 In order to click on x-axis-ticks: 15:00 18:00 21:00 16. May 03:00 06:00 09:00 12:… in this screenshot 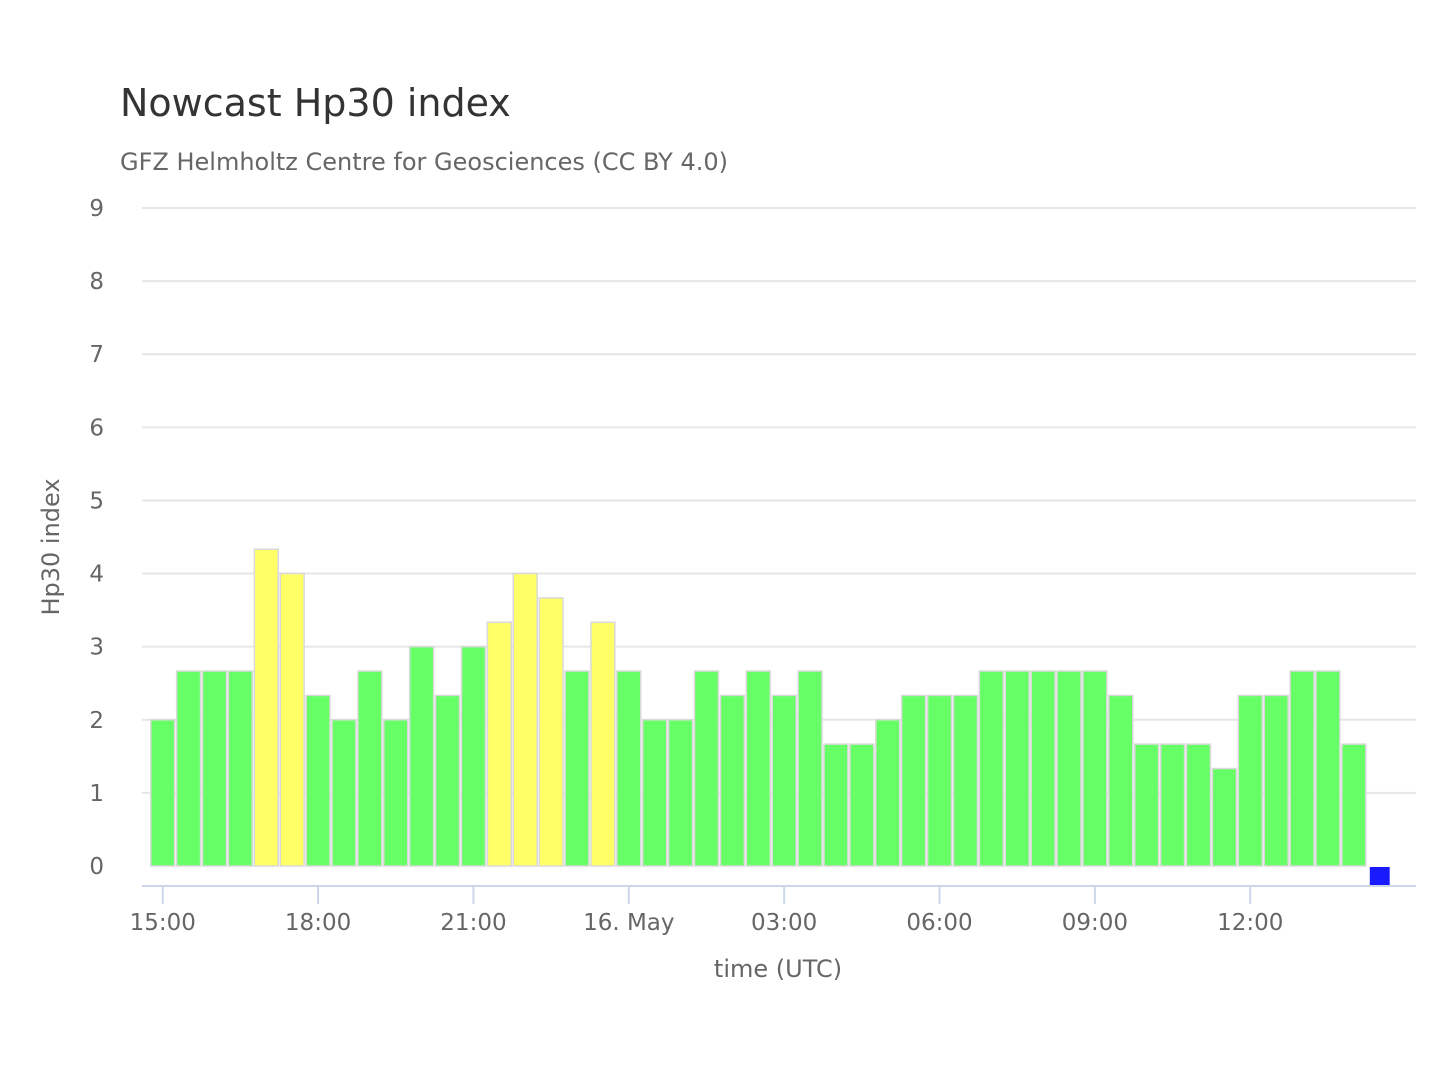, I will do `click(706, 911)`.